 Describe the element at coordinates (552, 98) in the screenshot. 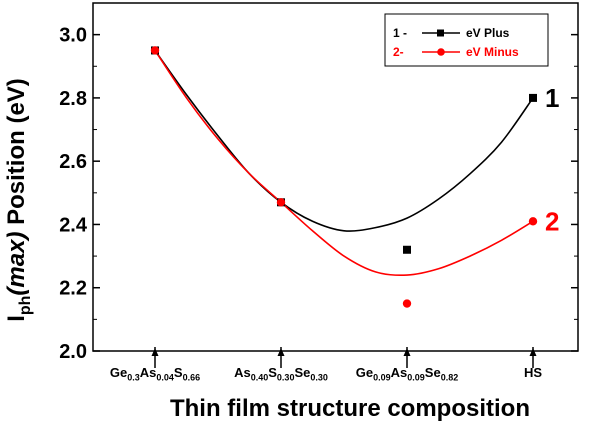

I see `series-end-label-1: 1` at that location.